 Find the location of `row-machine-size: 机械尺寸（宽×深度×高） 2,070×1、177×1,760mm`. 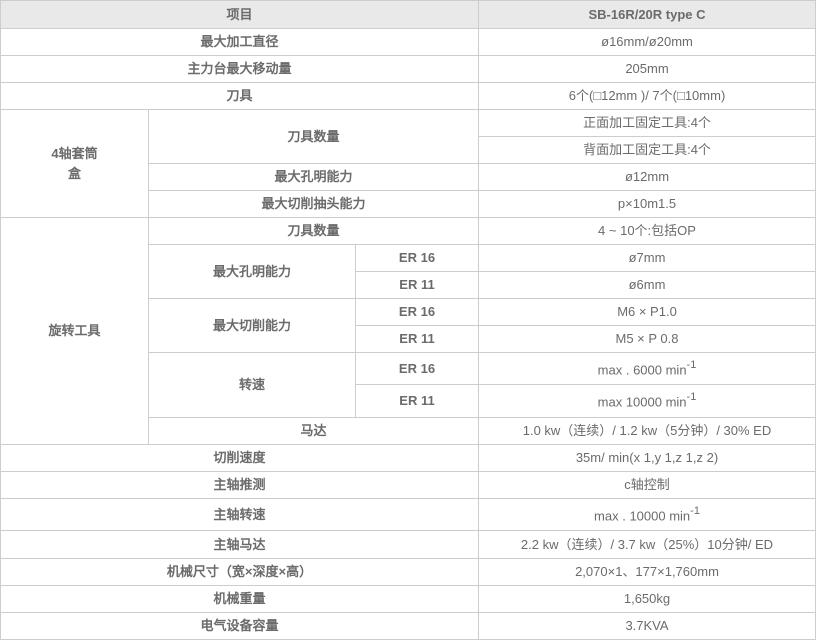

row-machine-size: 机械尺寸（宽×深度×高） 2,070×1、177×1,760mm is located at coordinates (408, 572).